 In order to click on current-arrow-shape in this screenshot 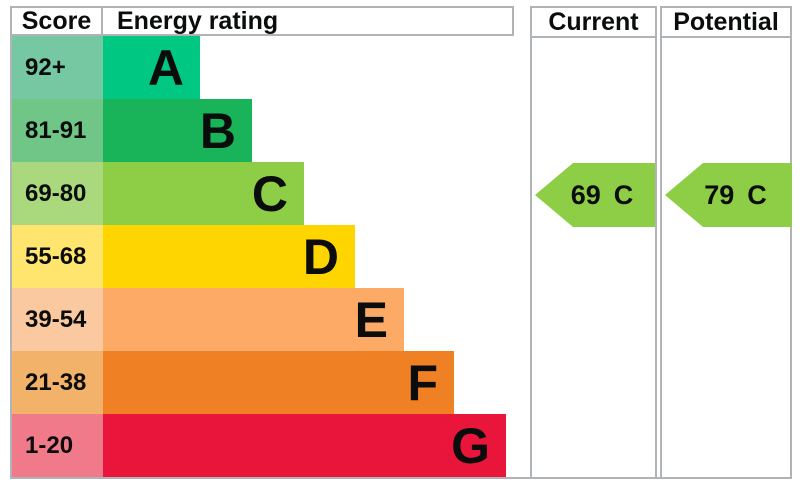, I will do `click(595, 195)`.